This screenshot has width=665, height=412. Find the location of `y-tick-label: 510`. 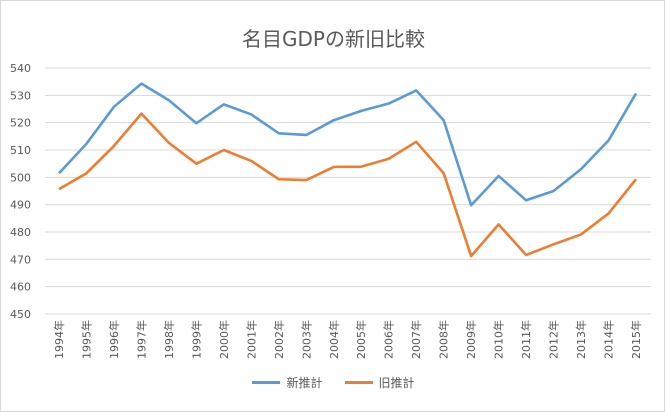

y-tick-label: 510 is located at coordinates (20, 150).